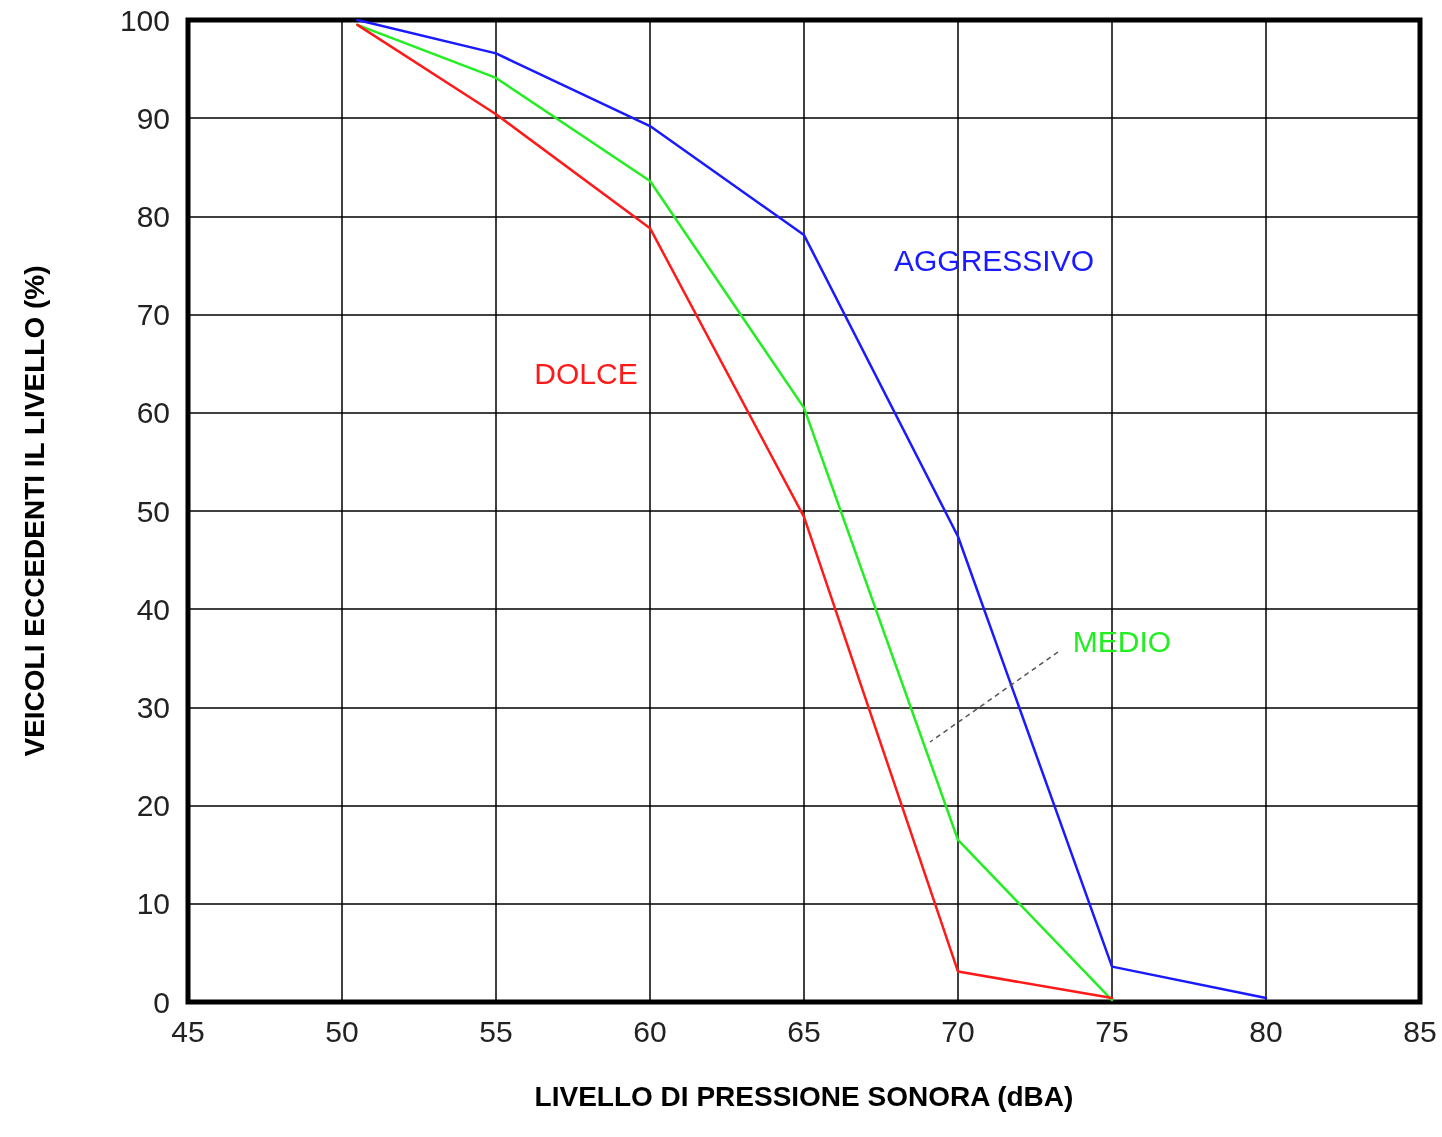 This screenshot has width=1442, height=1137. Describe the element at coordinates (153, 413) in the screenshot. I see `y-tick-label: 60` at that location.